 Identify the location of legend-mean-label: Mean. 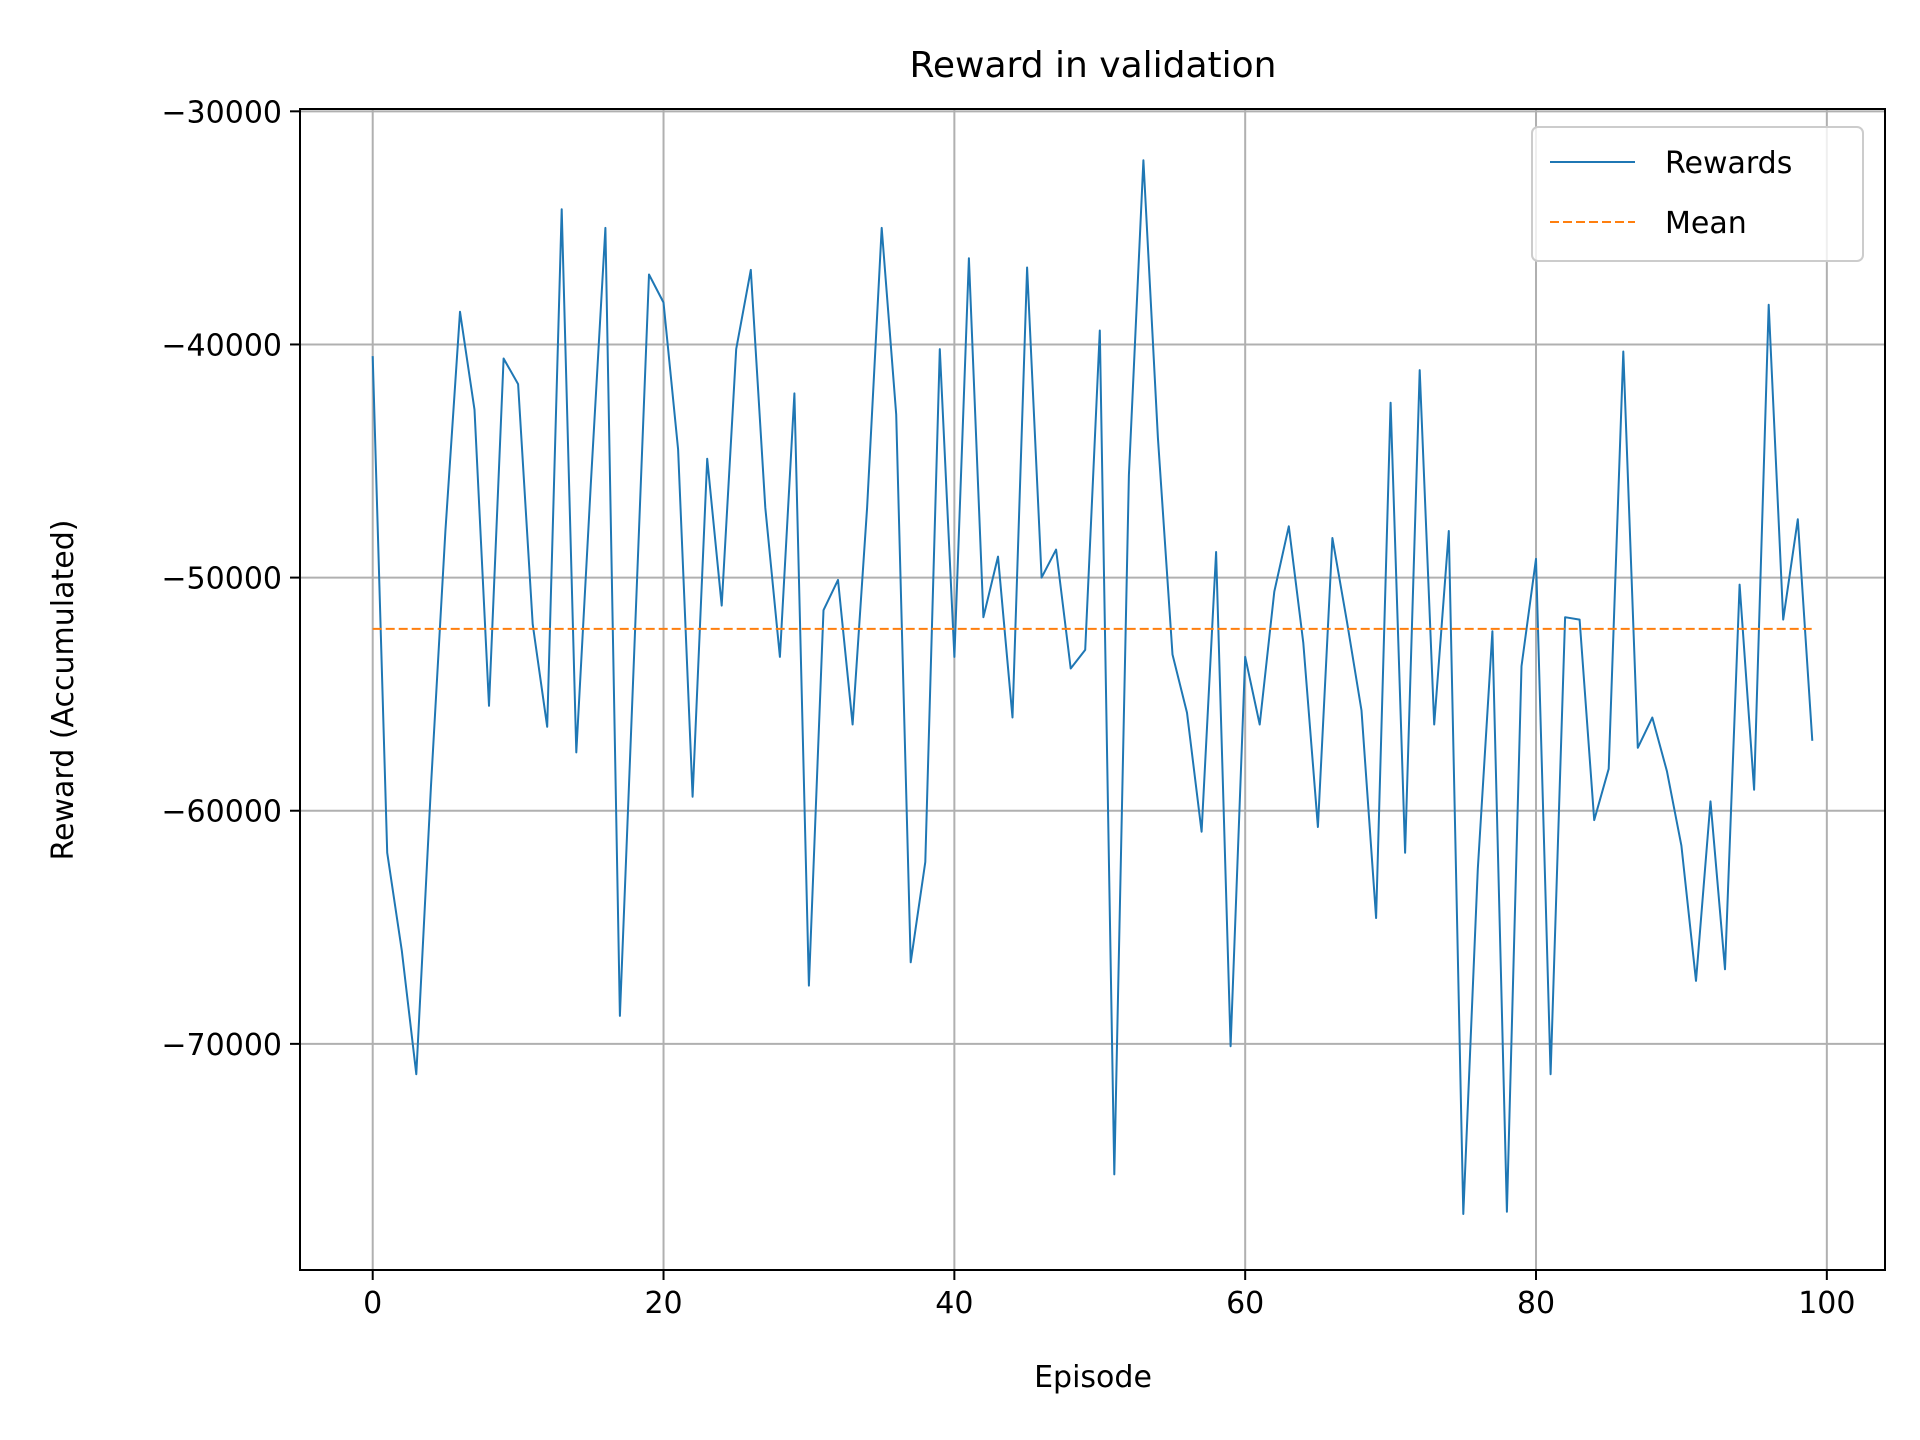
(1706, 223).